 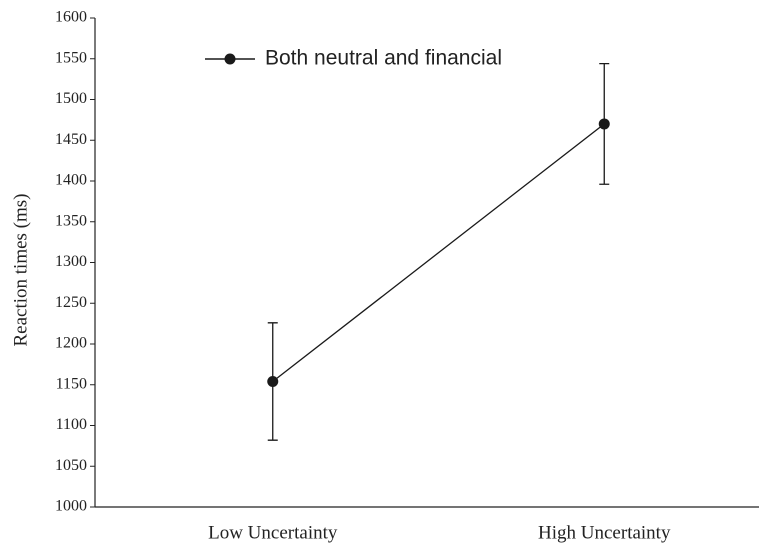 What do you see at coordinates (20, 269) in the screenshot?
I see `y-axis-label: Reaction times (ms)` at bounding box center [20, 269].